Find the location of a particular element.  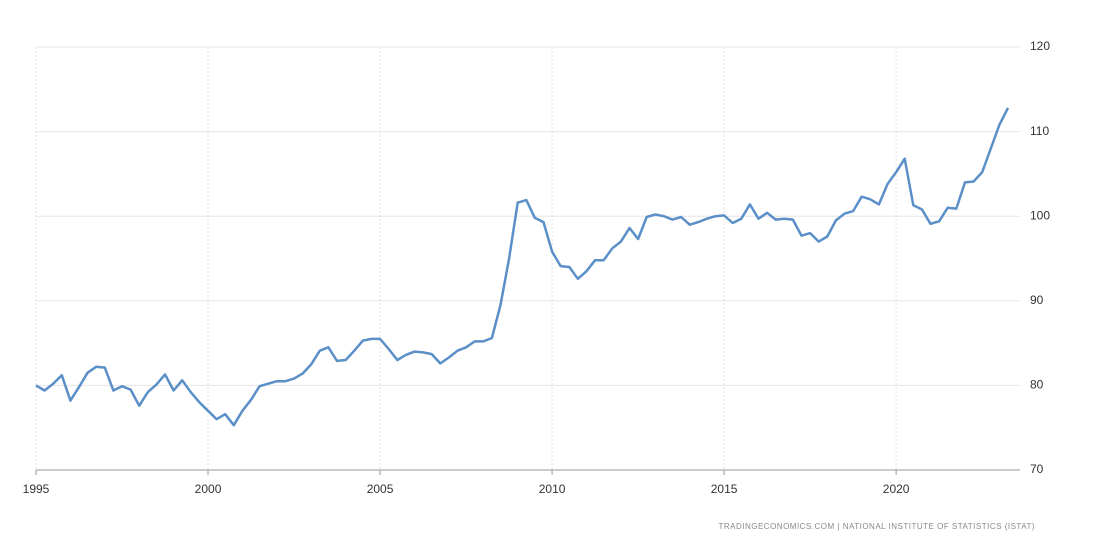

x-tick-label: 2000 is located at coordinates (208, 489).